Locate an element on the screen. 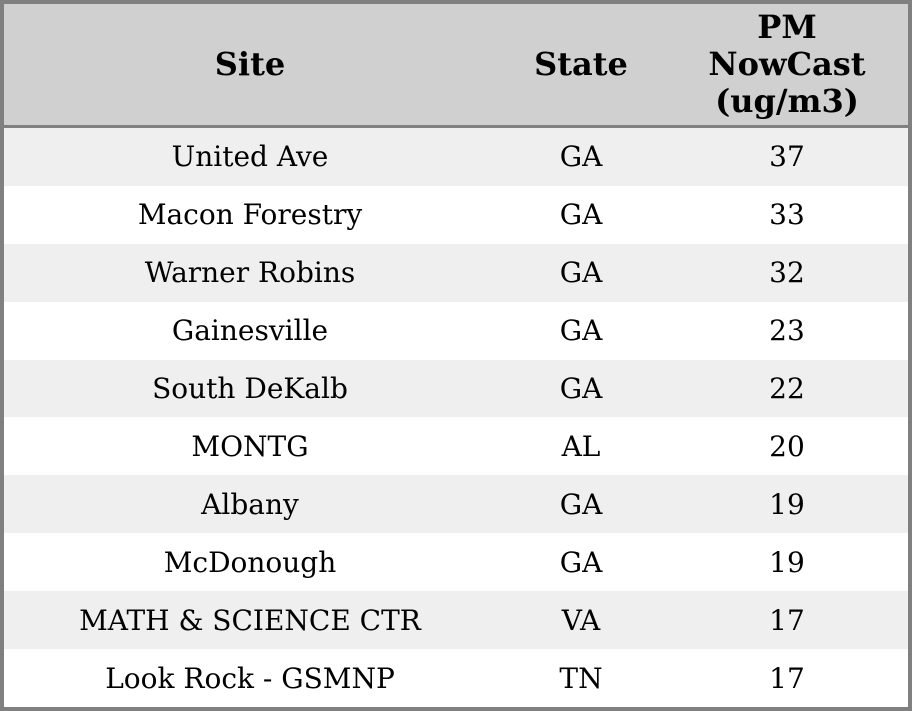 The height and width of the screenshot is (711, 912). column-header-pm: PM NowCast (ug/m3) is located at coordinates (788, 65).